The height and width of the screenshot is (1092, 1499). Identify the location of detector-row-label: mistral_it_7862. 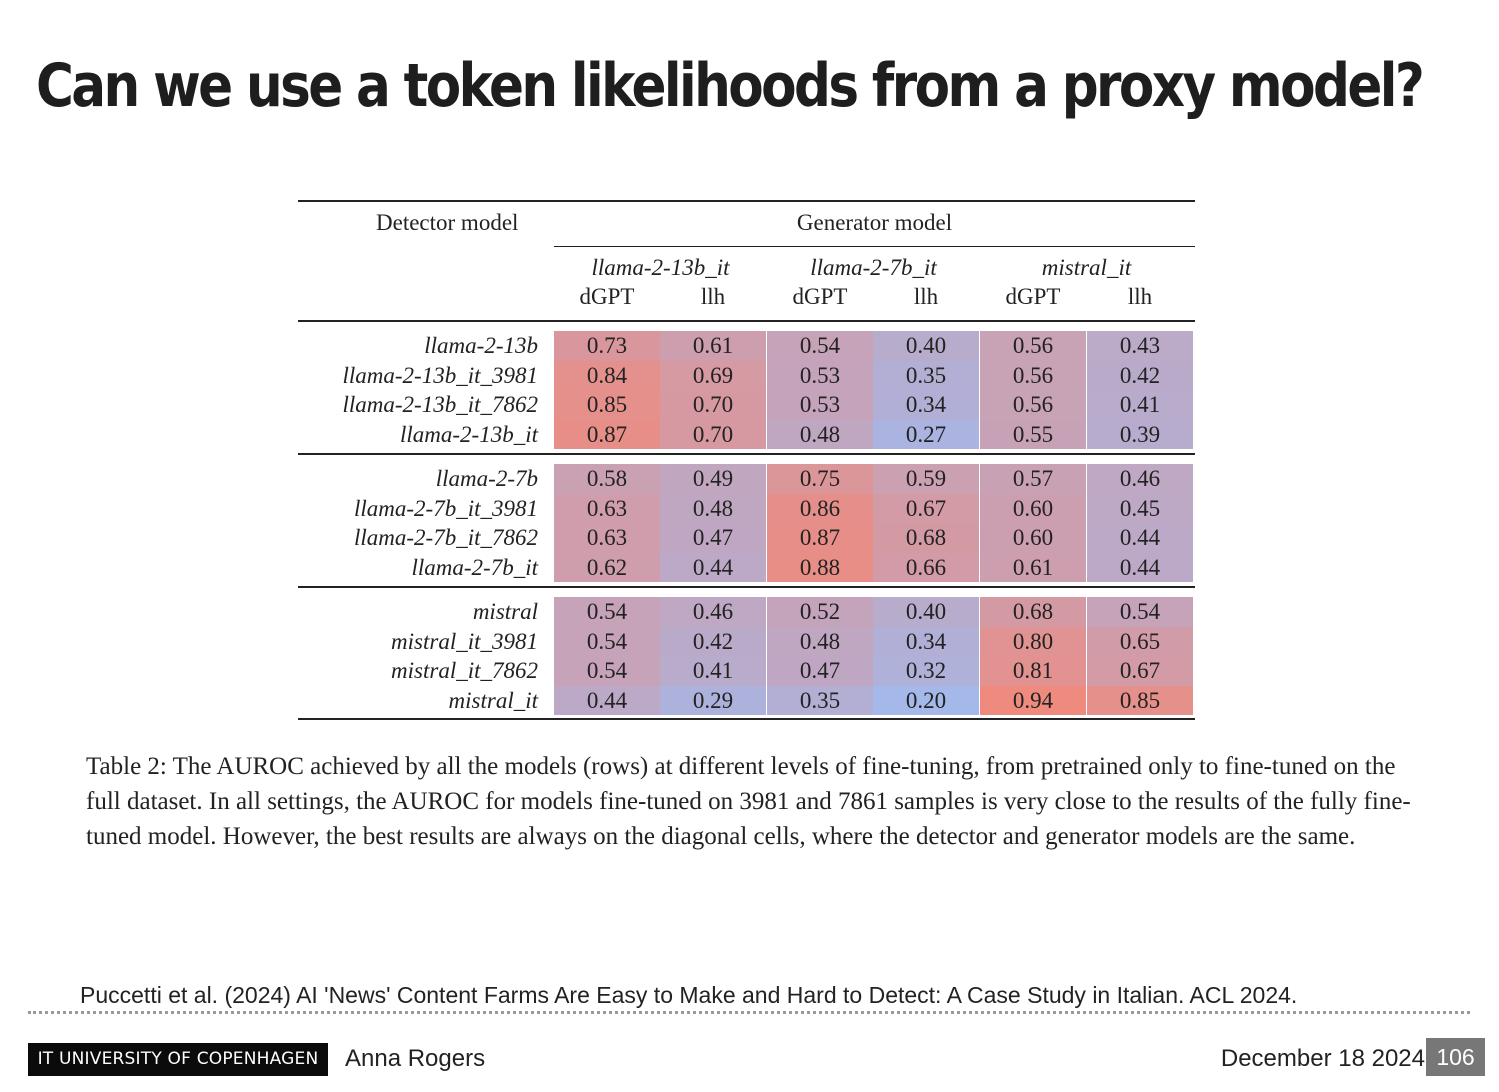
(464, 670).